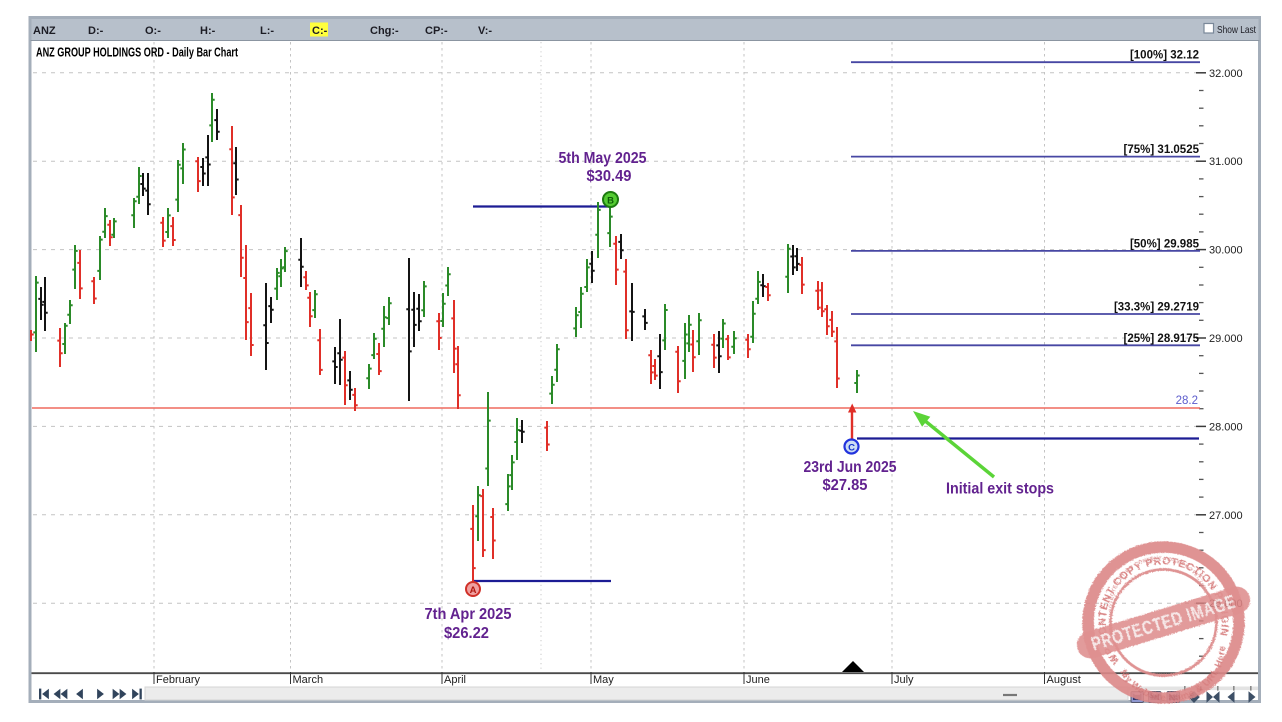 The width and height of the screenshot is (1282, 722). Describe the element at coordinates (758, 680) in the screenshot. I see `svg-text: June` at that location.